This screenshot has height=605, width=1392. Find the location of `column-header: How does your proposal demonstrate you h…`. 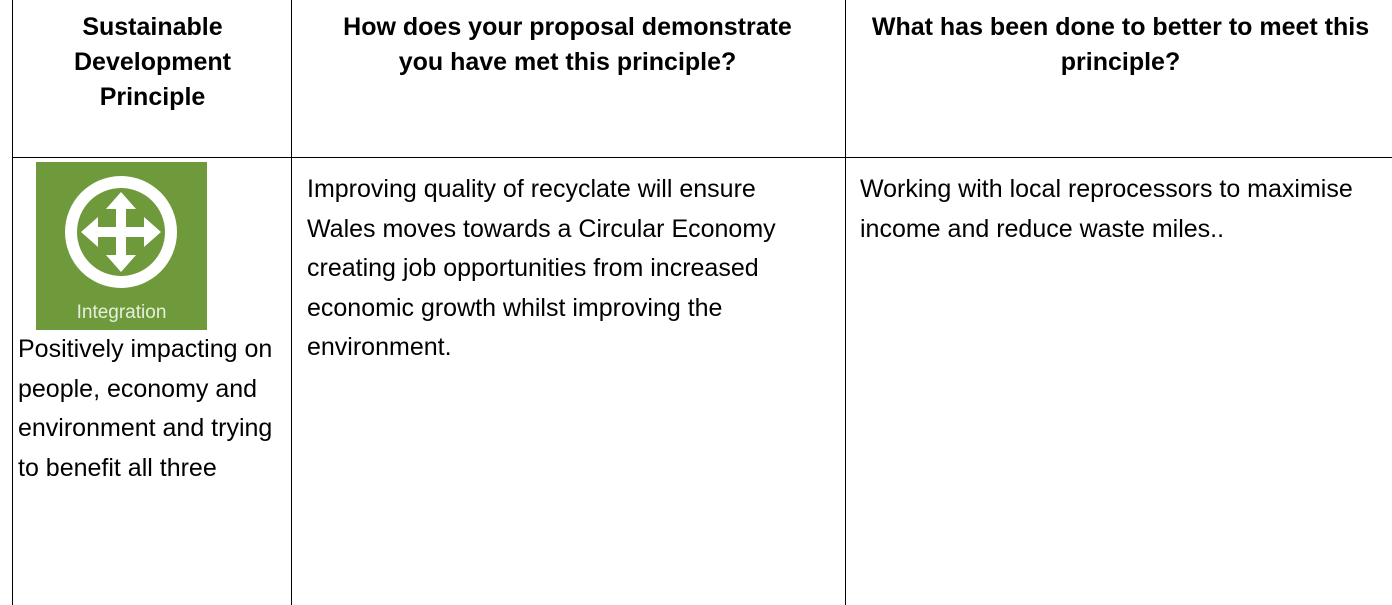

column-header: How does your proposal demonstrate you h… is located at coordinates (567, 44).